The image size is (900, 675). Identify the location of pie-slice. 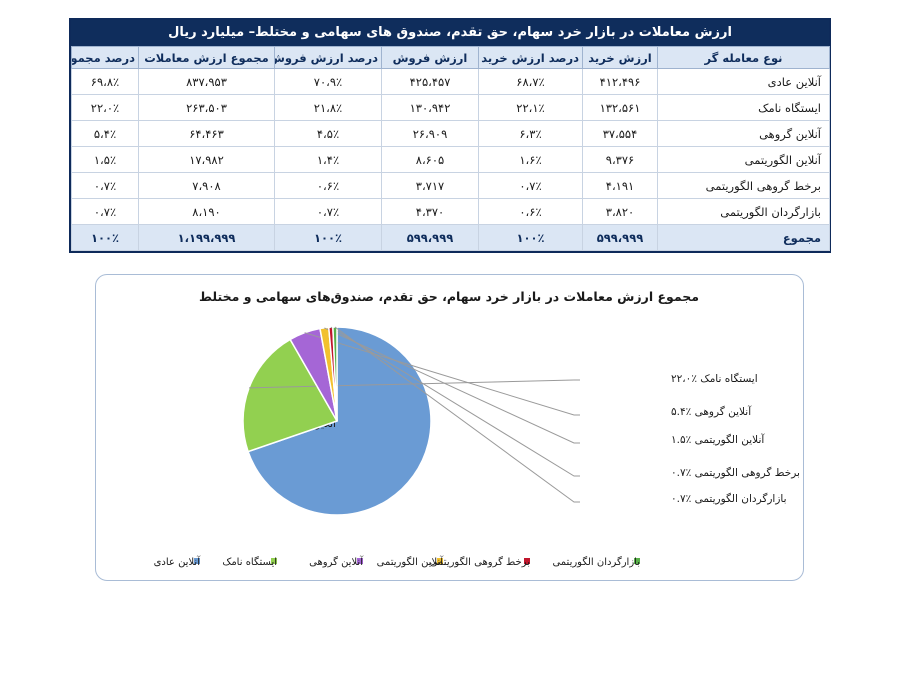
(339, 421).